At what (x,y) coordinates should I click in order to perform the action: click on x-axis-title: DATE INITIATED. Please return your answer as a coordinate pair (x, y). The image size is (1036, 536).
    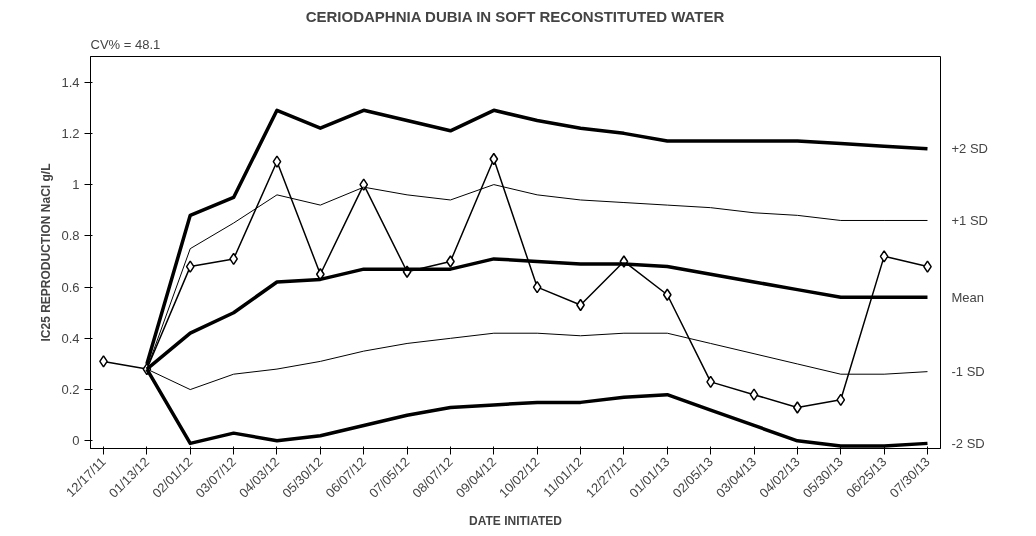
    Looking at the image, I should click on (516, 520).